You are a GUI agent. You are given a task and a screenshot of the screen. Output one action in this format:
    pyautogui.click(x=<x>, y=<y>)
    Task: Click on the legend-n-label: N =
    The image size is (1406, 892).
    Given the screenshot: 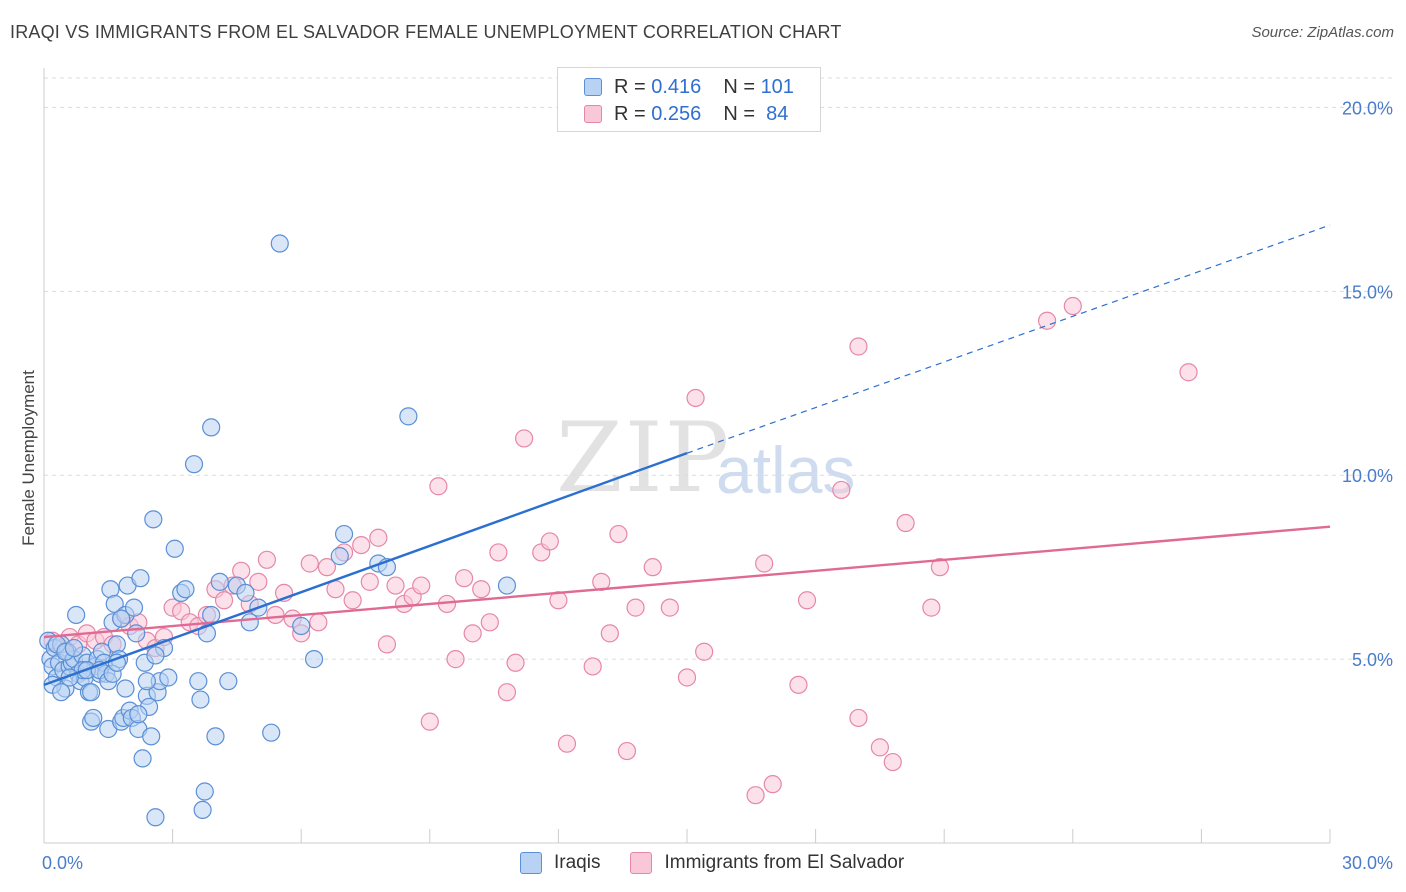 What is the action you would take?
    pyautogui.click(x=739, y=86)
    